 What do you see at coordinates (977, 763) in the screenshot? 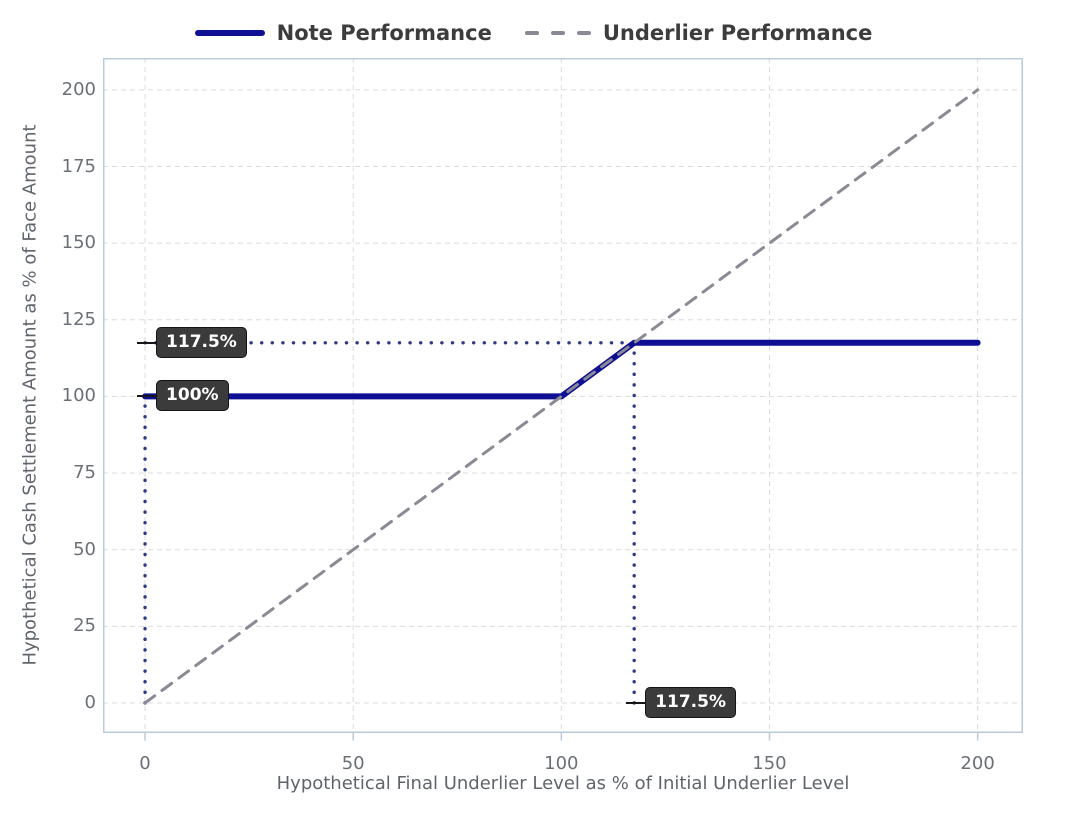
I see `x-tick-label: 200` at bounding box center [977, 763].